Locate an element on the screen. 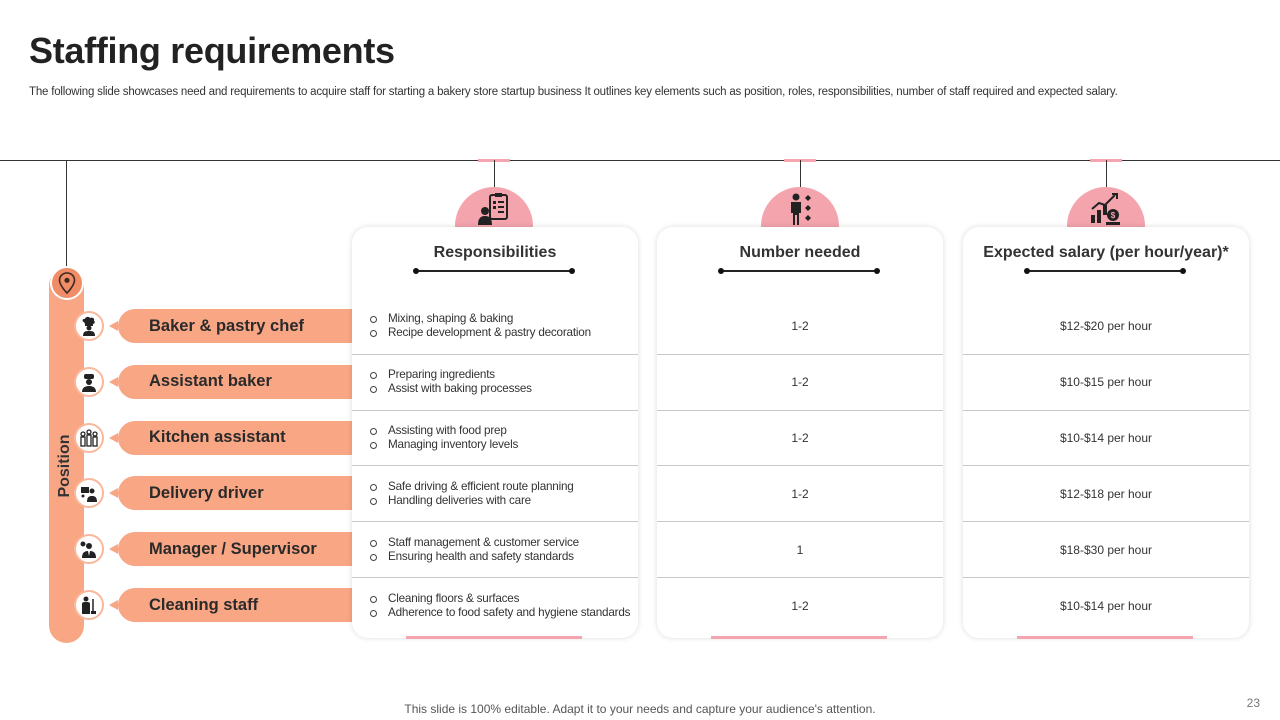 The width and height of the screenshot is (1280, 720). number-cell: 1 is located at coordinates (800, 549).